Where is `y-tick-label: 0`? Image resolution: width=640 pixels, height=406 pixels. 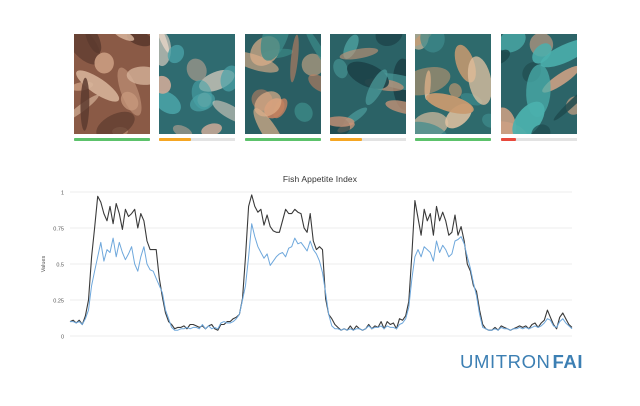
y-tick-label: 0 is located at coordinates (62, 338).